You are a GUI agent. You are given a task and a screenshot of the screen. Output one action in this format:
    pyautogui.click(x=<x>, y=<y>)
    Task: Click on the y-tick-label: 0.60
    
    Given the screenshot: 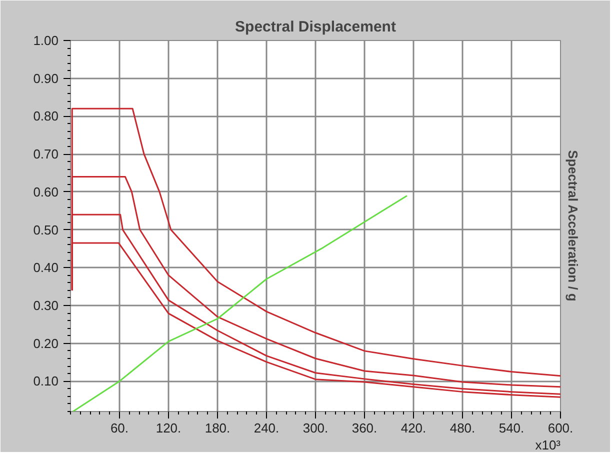 What is the action you would take?
    pyautogui.click(x=46, y=192)
    